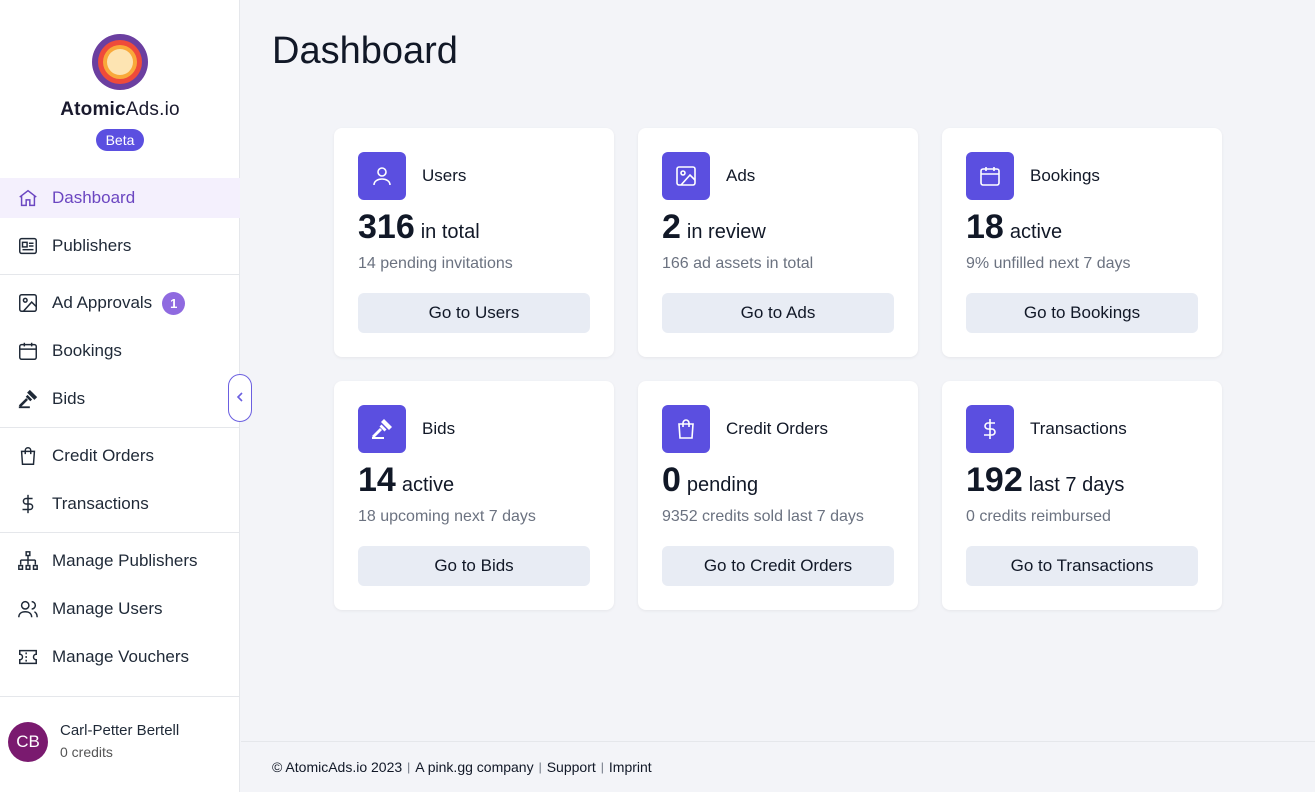 The height and width of the screenshot is (792, 1315). I want to click on card-title: Ads, so click(741, 175).